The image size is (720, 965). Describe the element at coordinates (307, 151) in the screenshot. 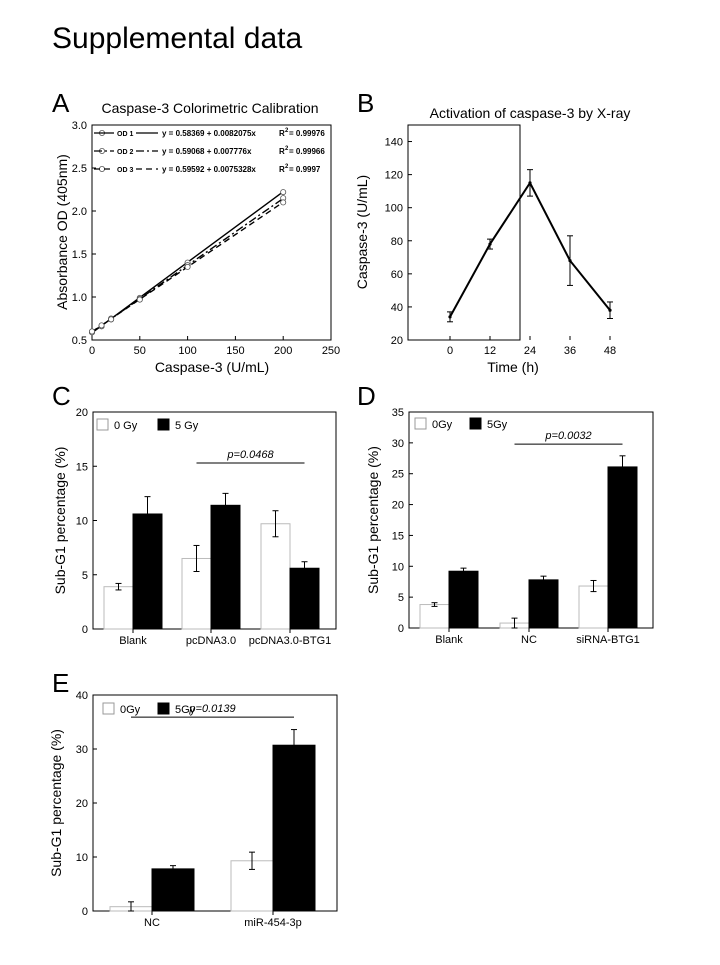

I see `chart-a-legend-r2-value: = 0.99966` at that location.